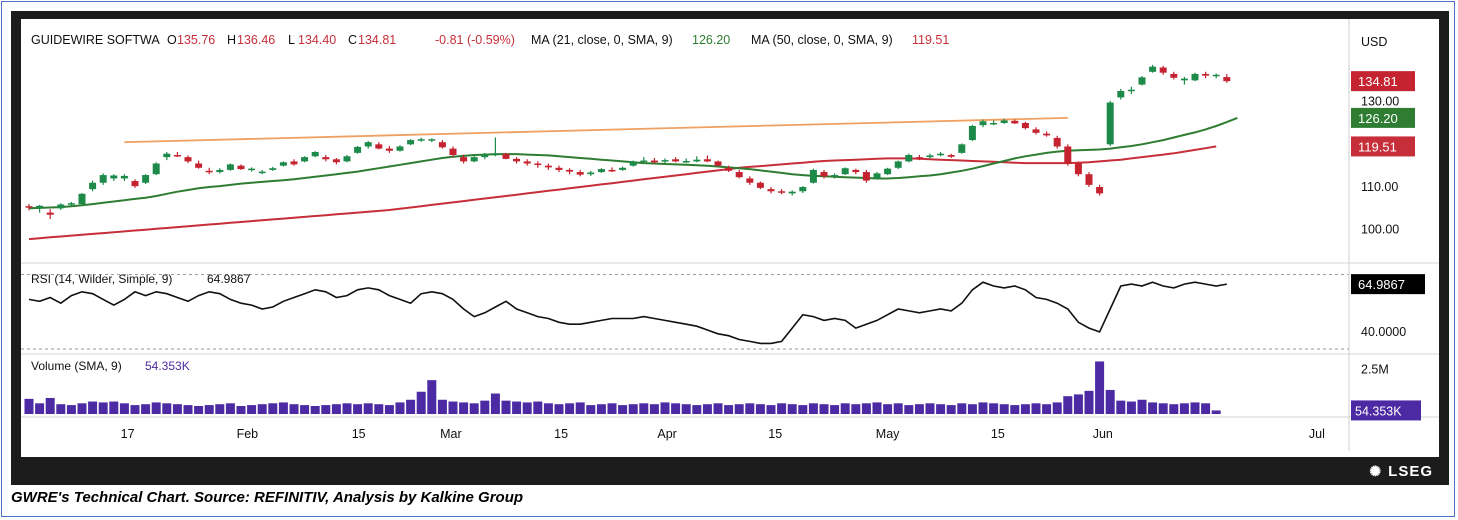  Describe the element at coordinates (281, 40) in the screenshot. I see `ohlc-readout: O 135.76 H 136.46 L 134.40 C 134.81` at that location.